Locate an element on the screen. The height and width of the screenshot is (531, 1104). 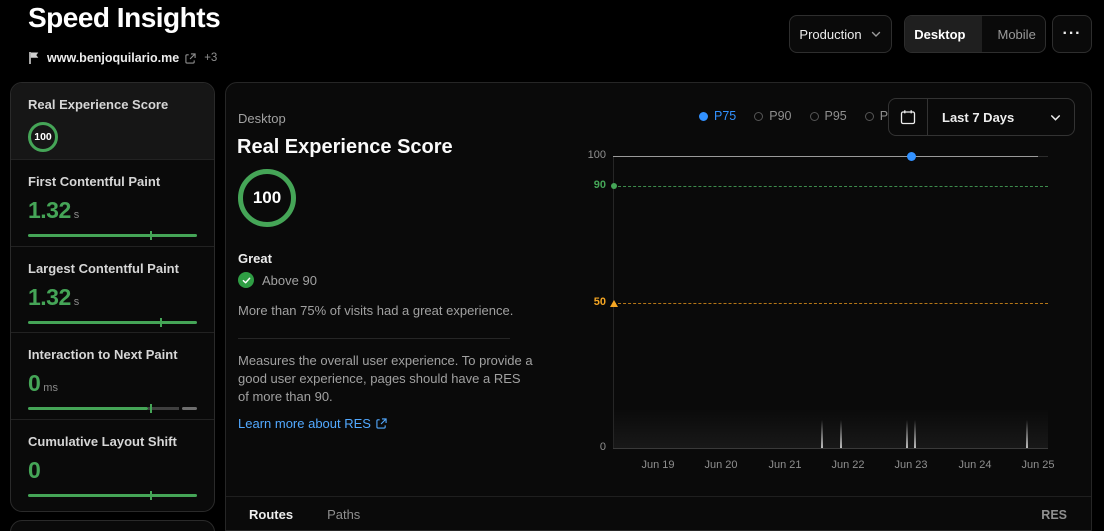
sample-density-glow is located at coordinates (831, 428).